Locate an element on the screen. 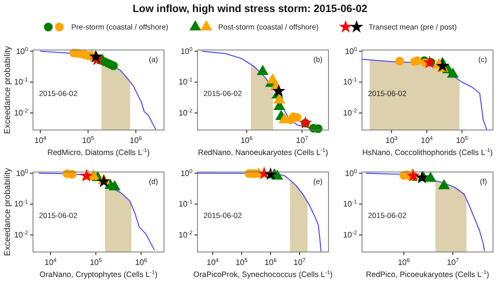  text: Low inflow, high wind stress storm: 2015-06-02 is located at coordinates (250, 9).